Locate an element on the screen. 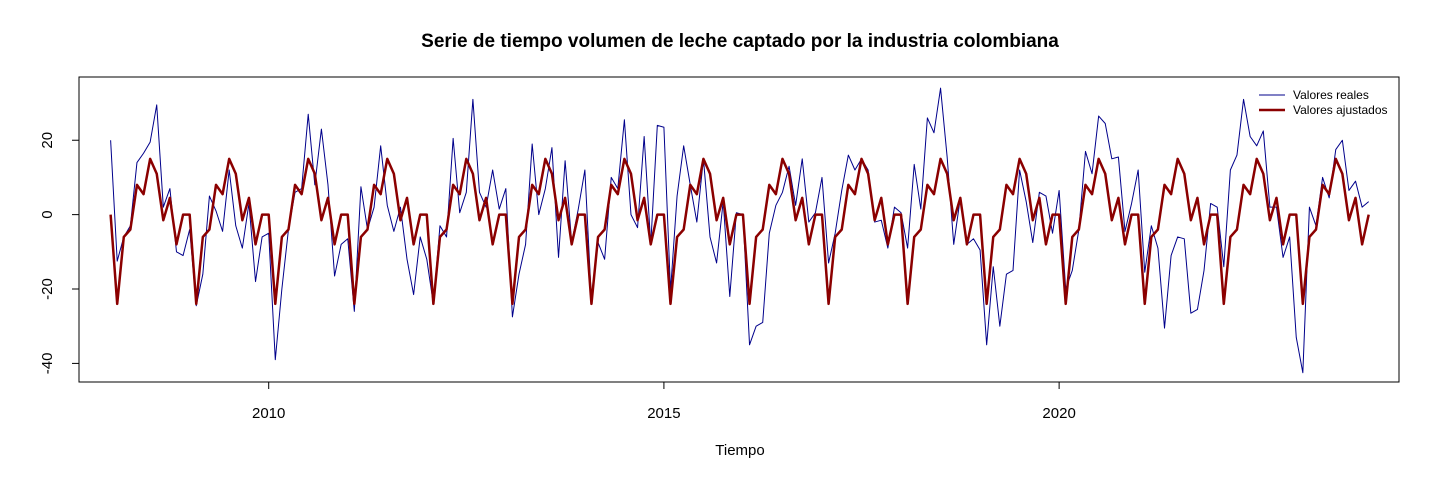 The height and width of the screenshot is (480, 1440). x-axis: 2010 2015 2020 is located at coordinates (664, 401).